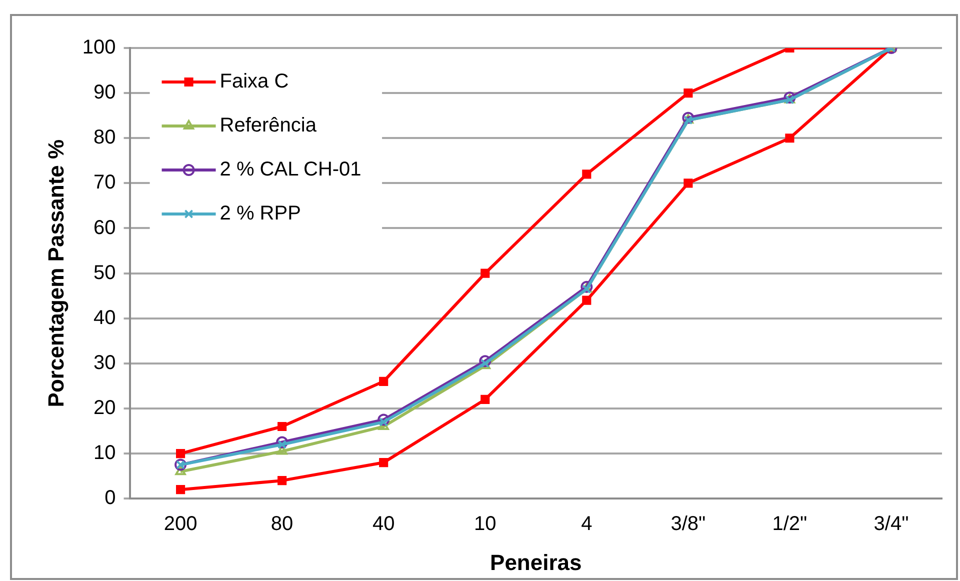 The width and height of the screenshot is (960, 581). Describe the element at coordinates (485, 524) in the screenshot. I see `x-tick-label: 10` at that location.